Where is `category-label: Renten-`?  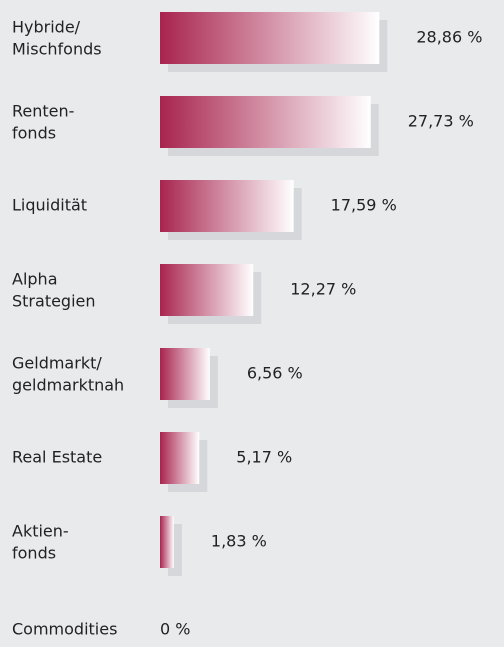 category-label: Renten- is located at coordinates (43, 111).